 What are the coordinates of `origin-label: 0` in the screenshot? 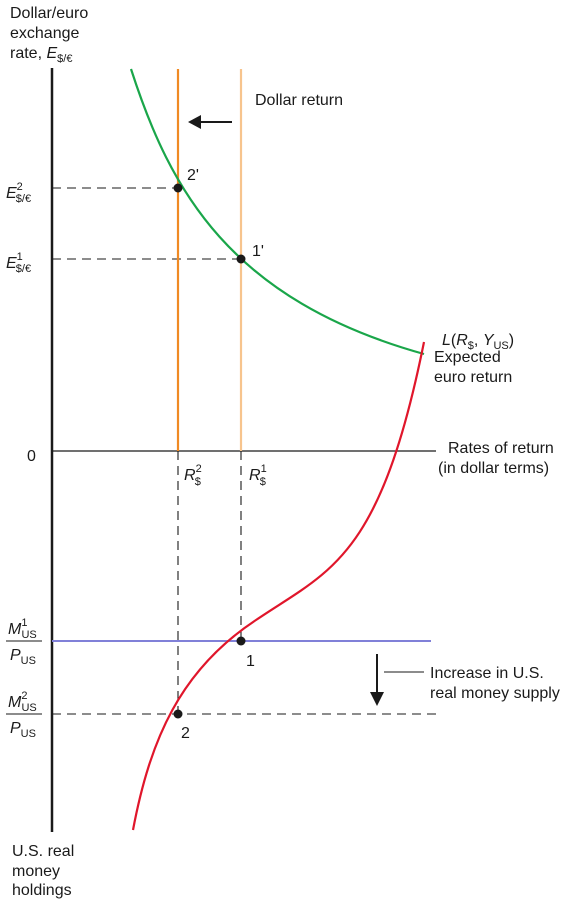 It's located at (31, 456).